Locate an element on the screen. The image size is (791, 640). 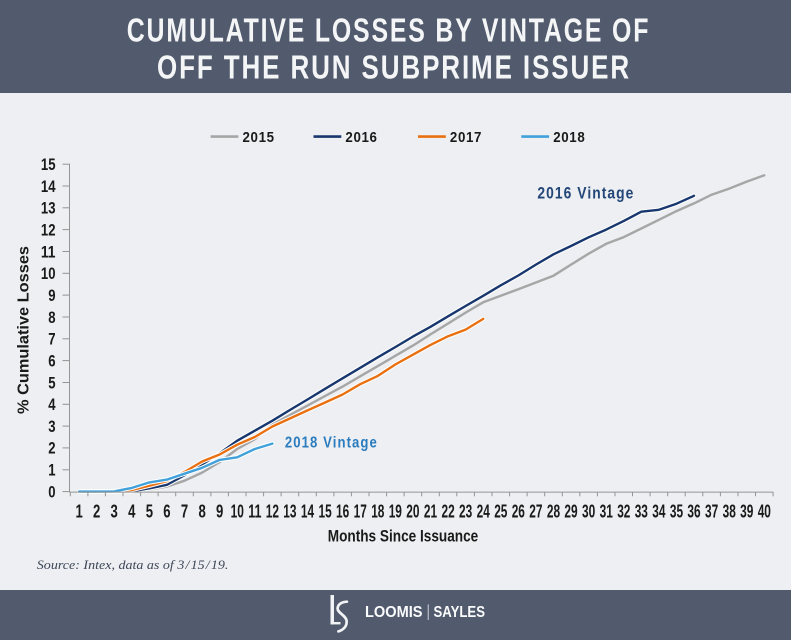
svg-text: 38 is located at coordinates (729, 512).